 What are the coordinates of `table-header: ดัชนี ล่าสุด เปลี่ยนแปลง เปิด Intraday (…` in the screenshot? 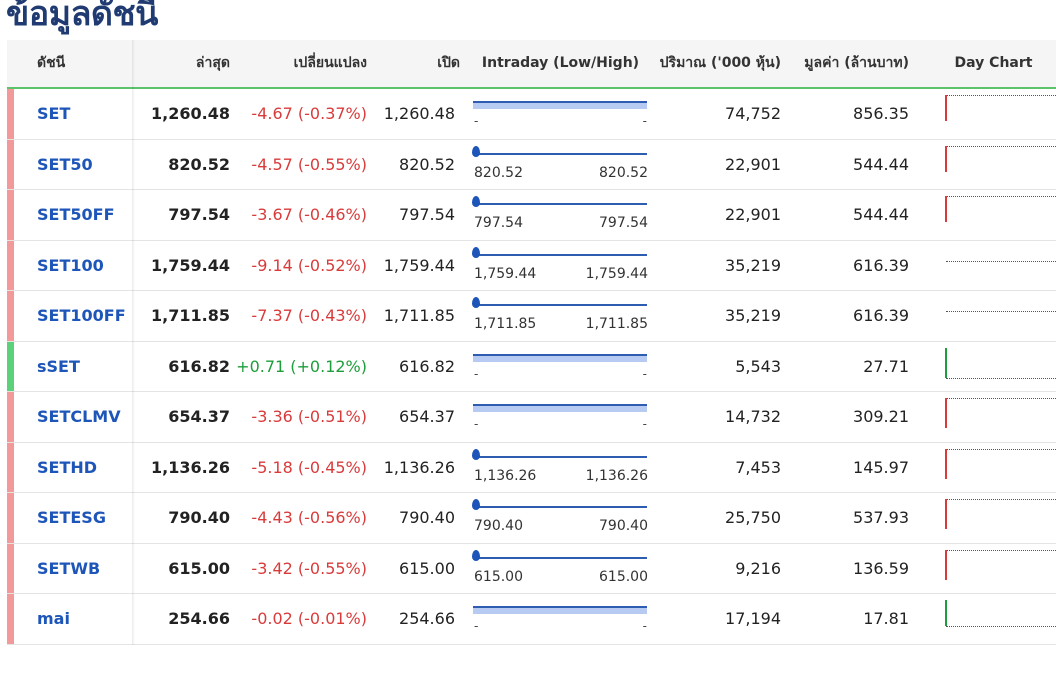 It's located at (531, 64).